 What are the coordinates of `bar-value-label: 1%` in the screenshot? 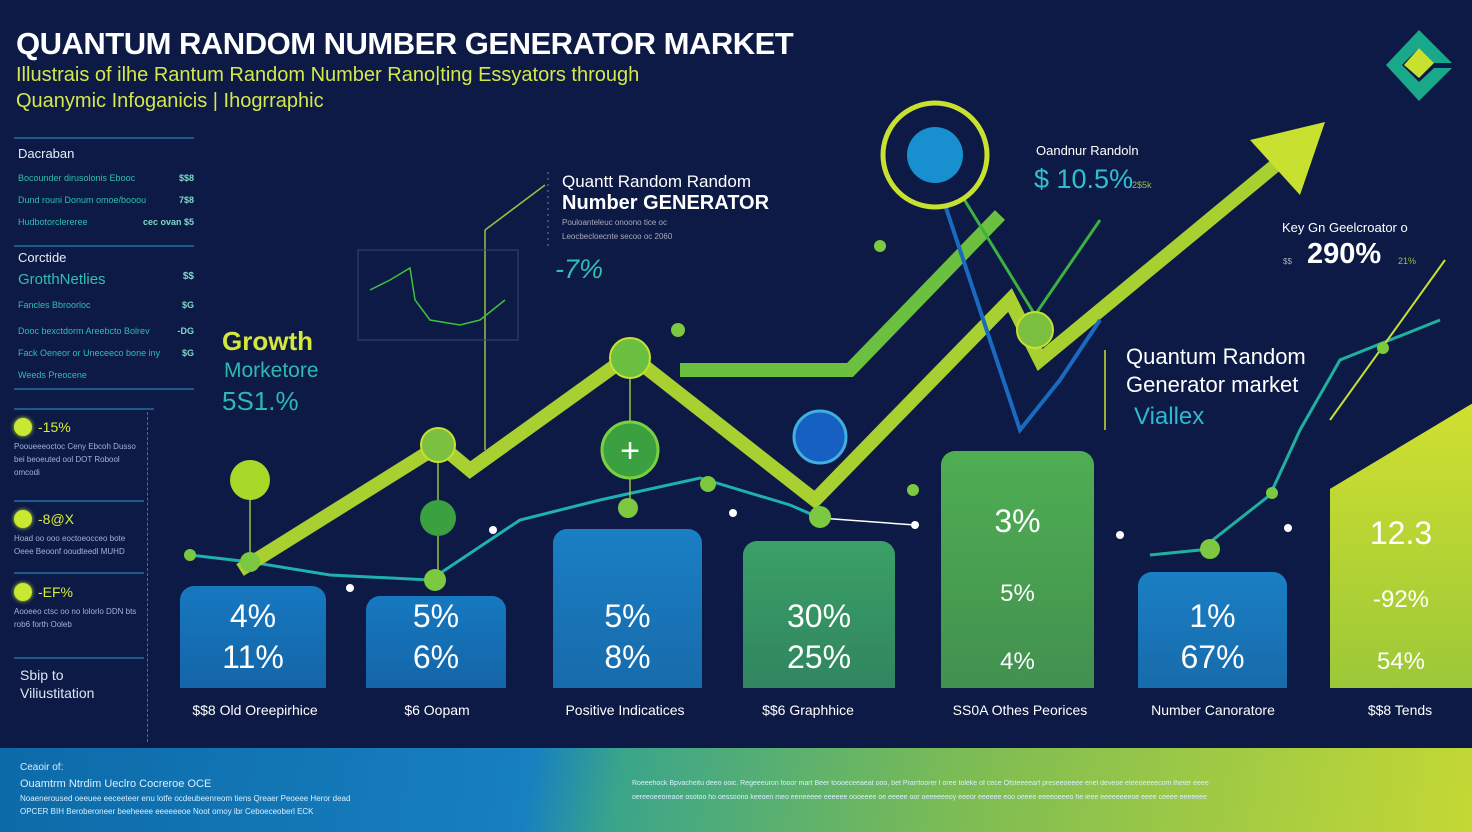 It's located at (1212, 616).